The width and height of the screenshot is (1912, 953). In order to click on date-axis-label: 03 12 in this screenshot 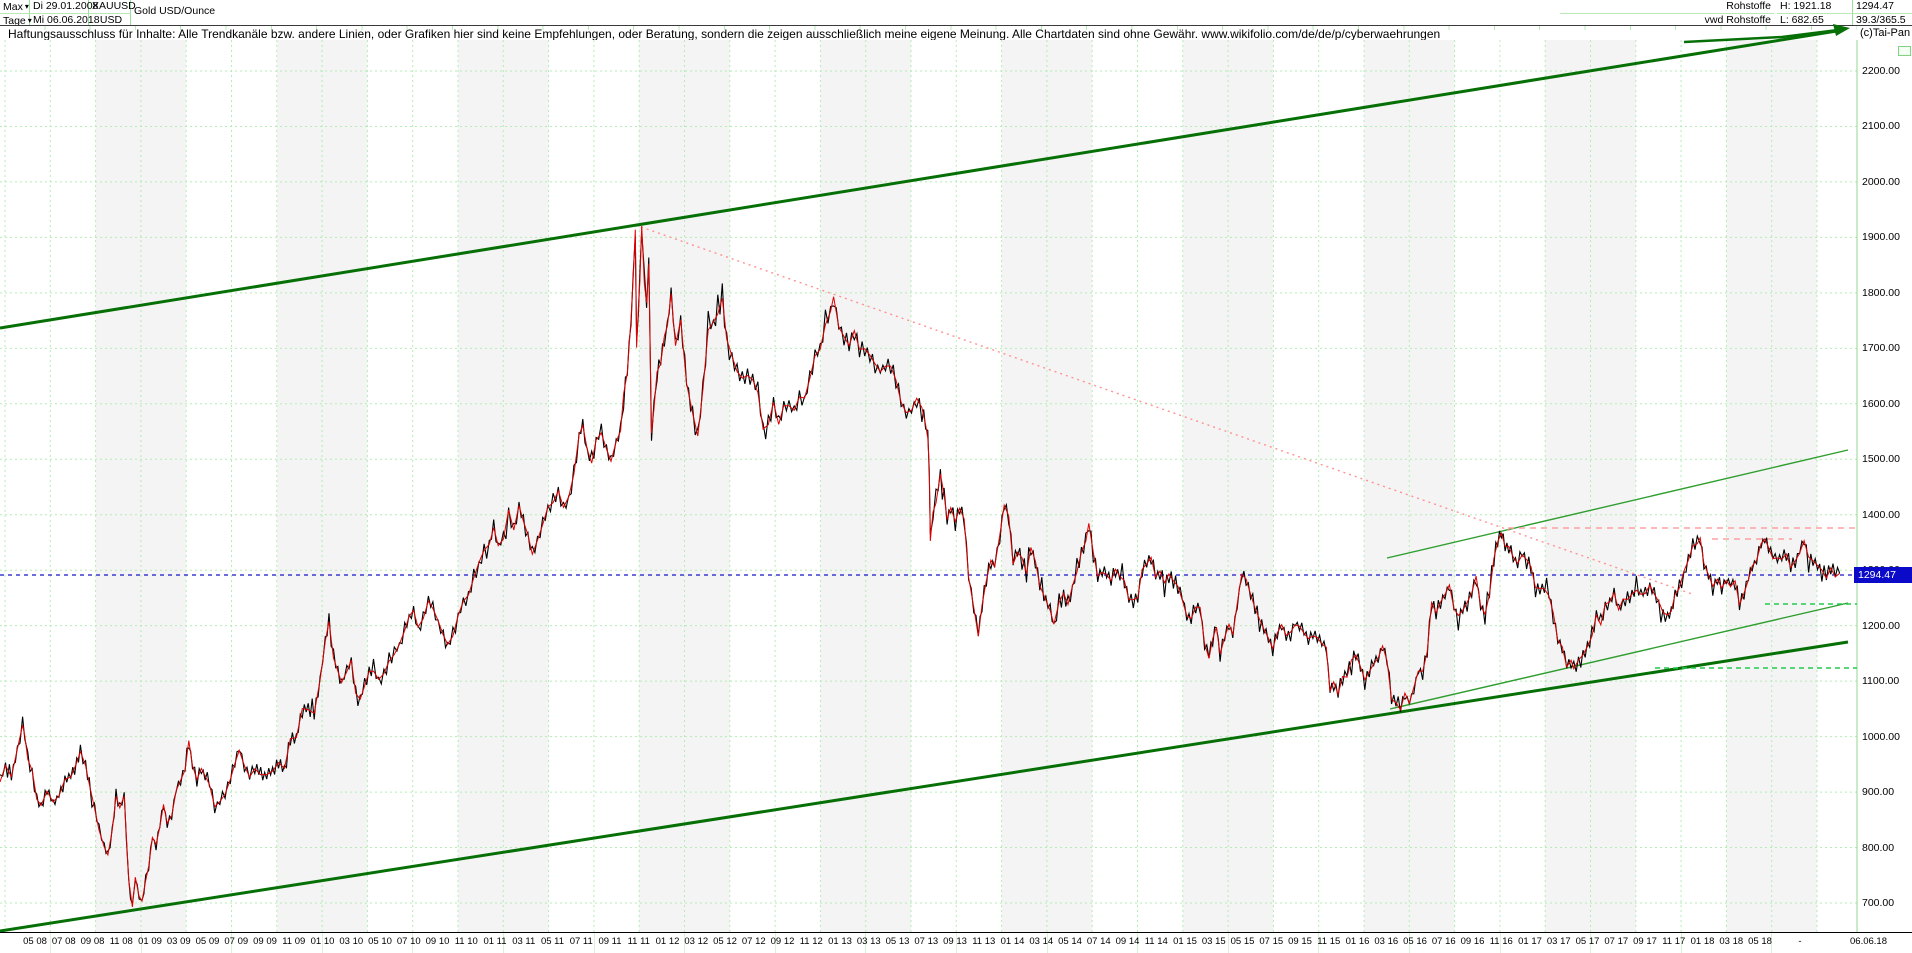, I will do `click(696, 941)`.